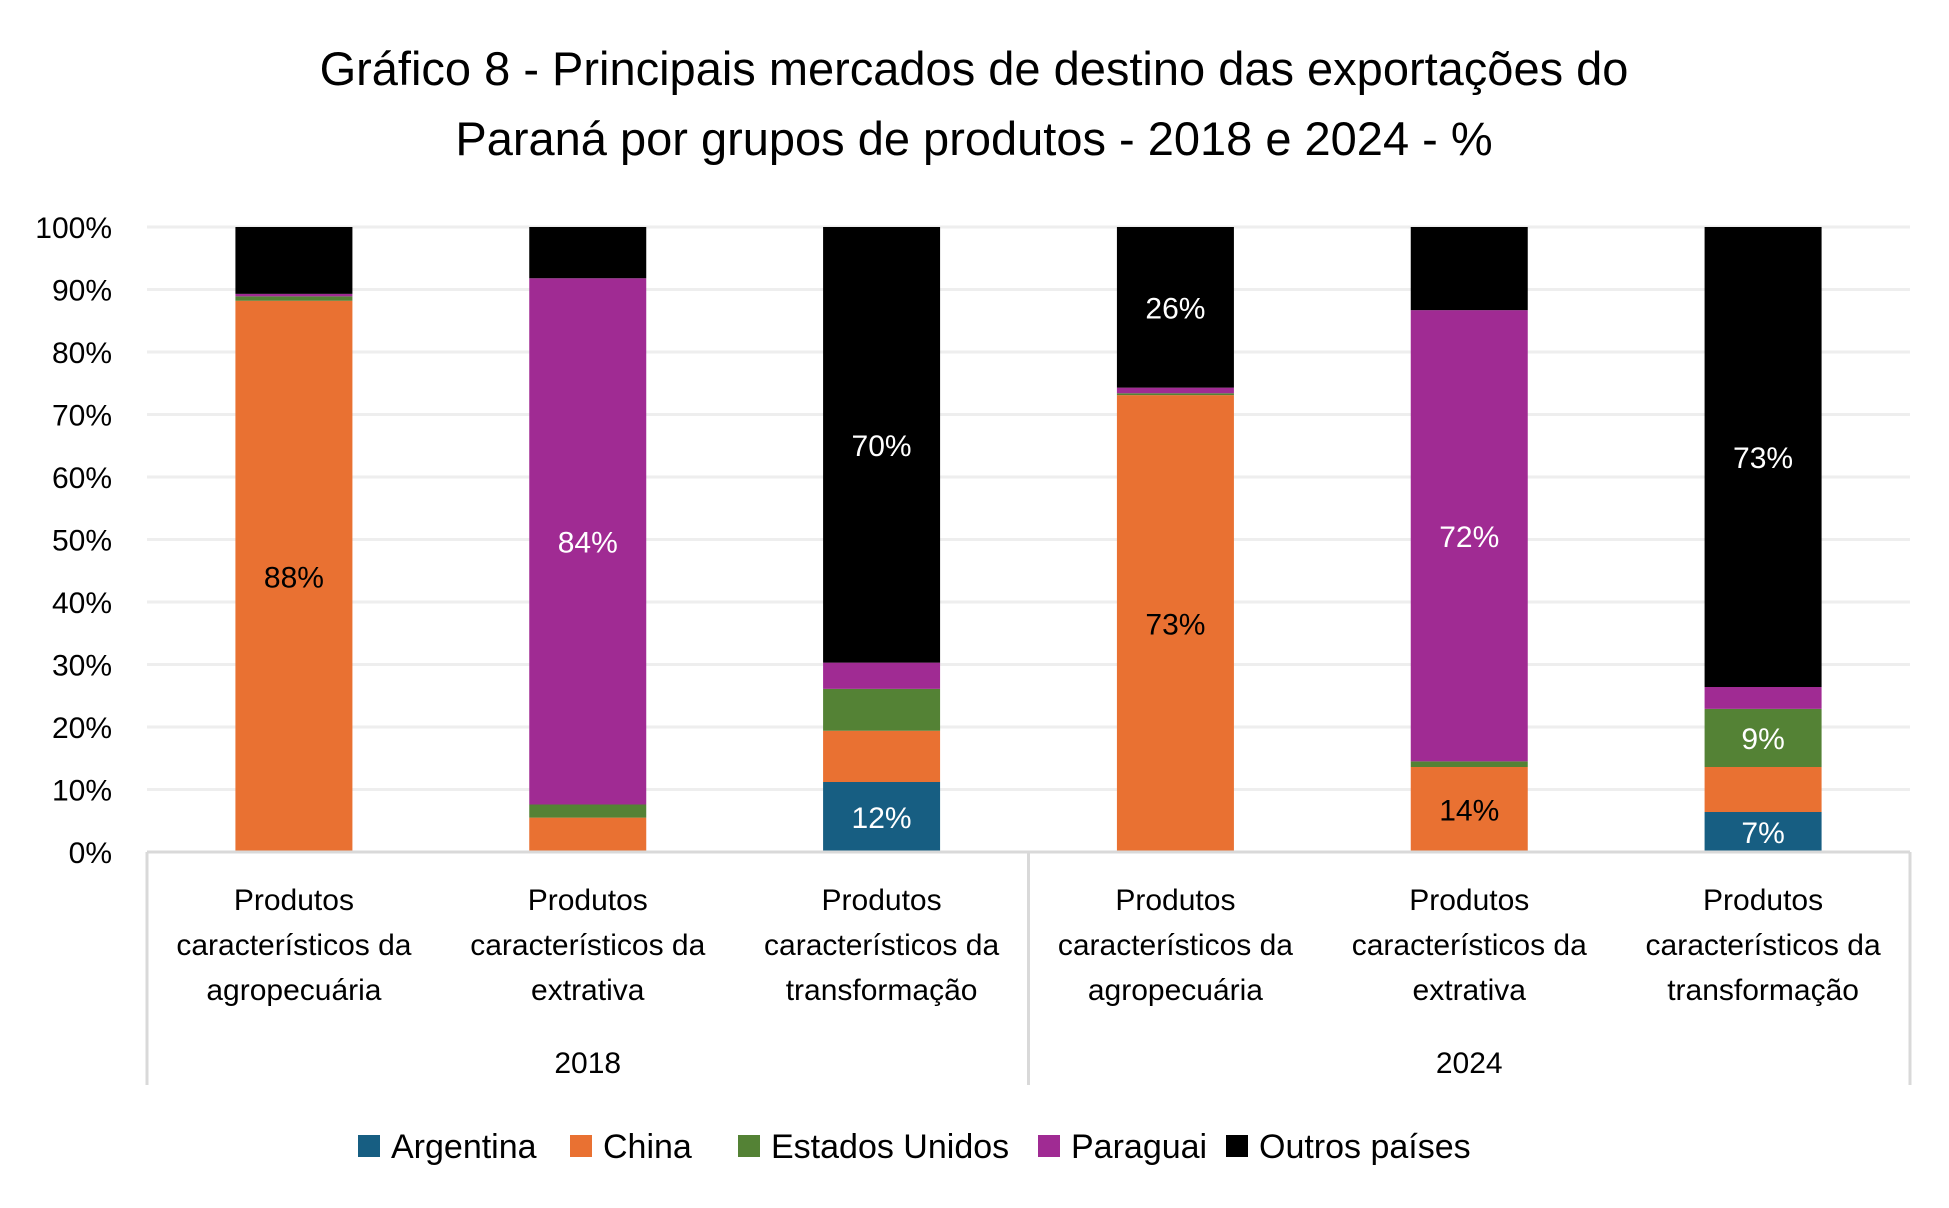 The width and height of the screenshot is (1949, 1208). Describe the element at coordinates (890, 1147) in the screenshot. I see `legend-label: Estados Unidos` at that location.